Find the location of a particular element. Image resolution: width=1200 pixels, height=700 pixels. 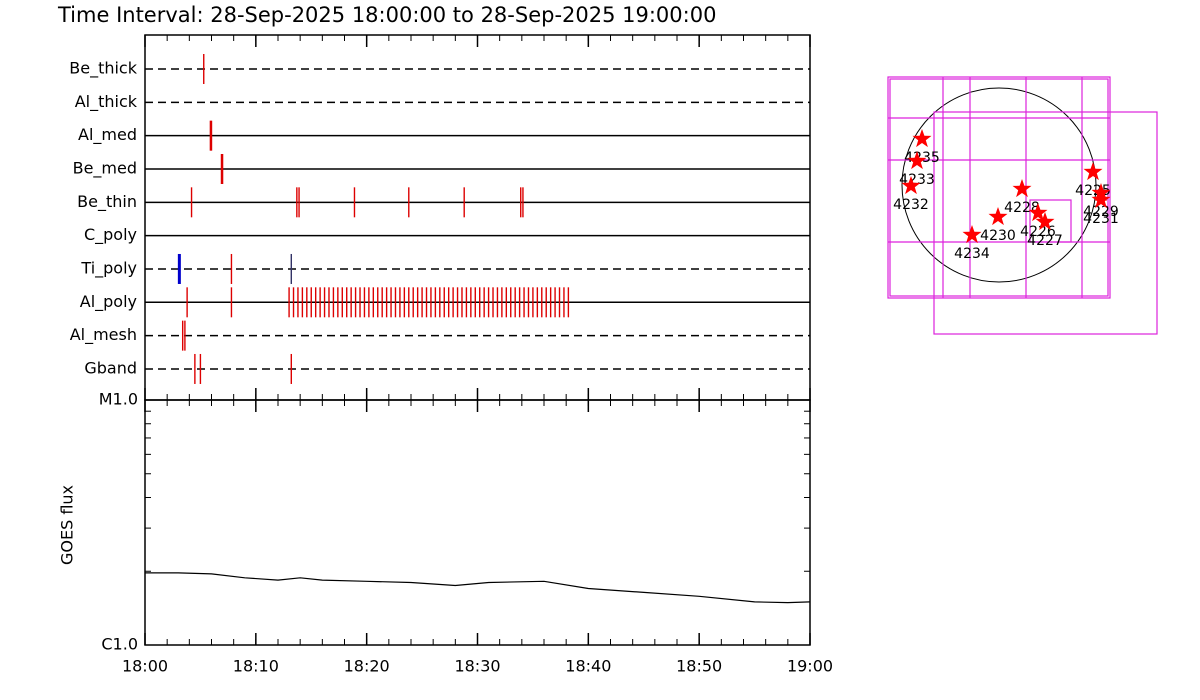

row-label: Ti_poly is located at coordinates (108, 268).